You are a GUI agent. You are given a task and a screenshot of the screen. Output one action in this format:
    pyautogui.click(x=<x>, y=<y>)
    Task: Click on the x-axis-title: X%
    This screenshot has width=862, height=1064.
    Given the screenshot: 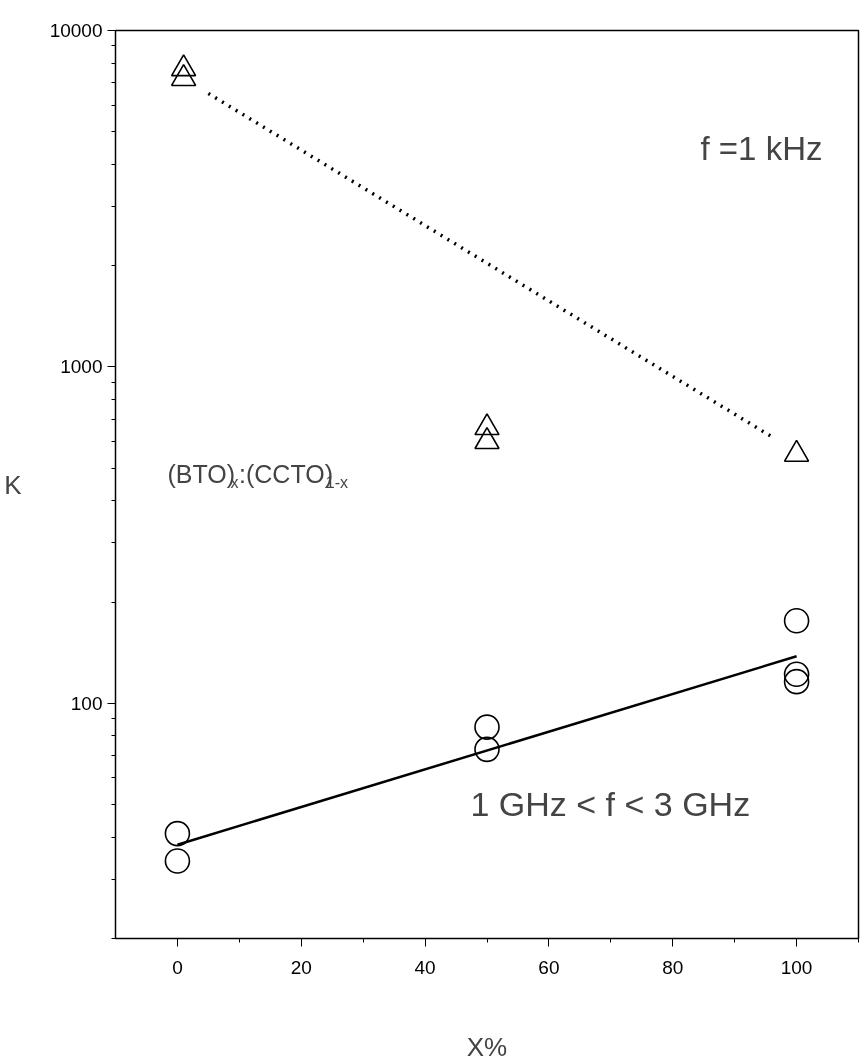 What is the action you would take?
    pyautogui.click(x=487, y=1046)
    